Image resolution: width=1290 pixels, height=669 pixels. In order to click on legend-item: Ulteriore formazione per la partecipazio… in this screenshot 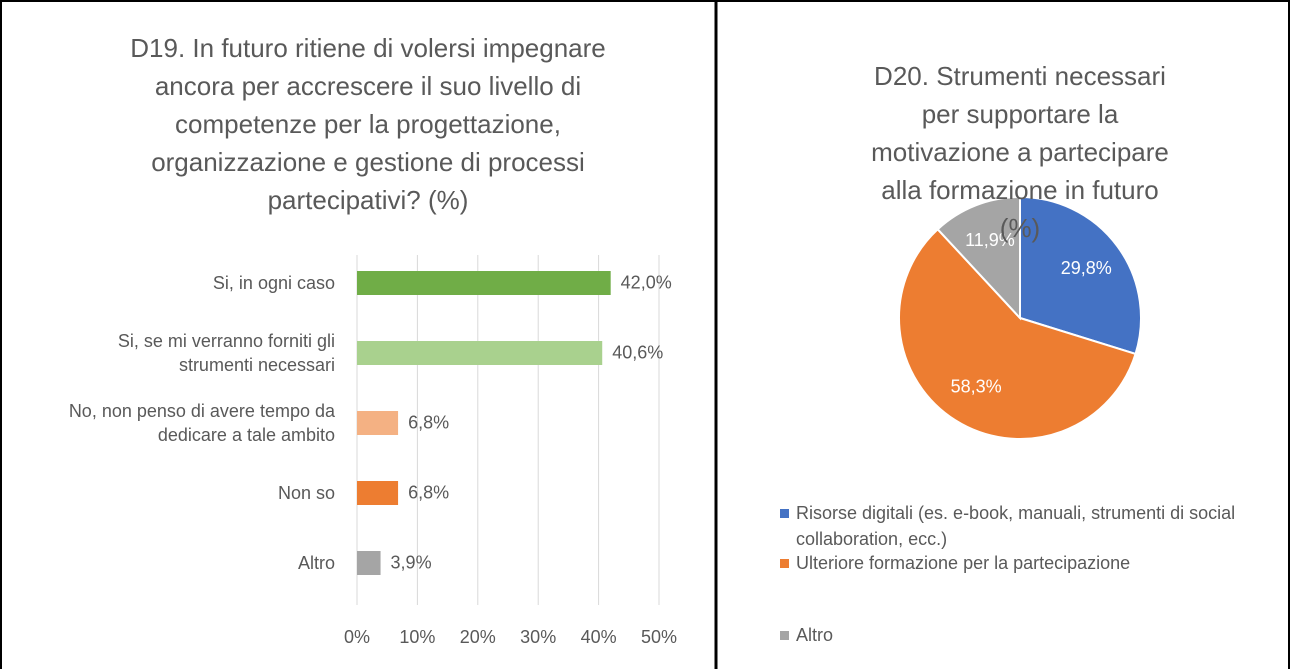, I will do `click(1008, 563)`.